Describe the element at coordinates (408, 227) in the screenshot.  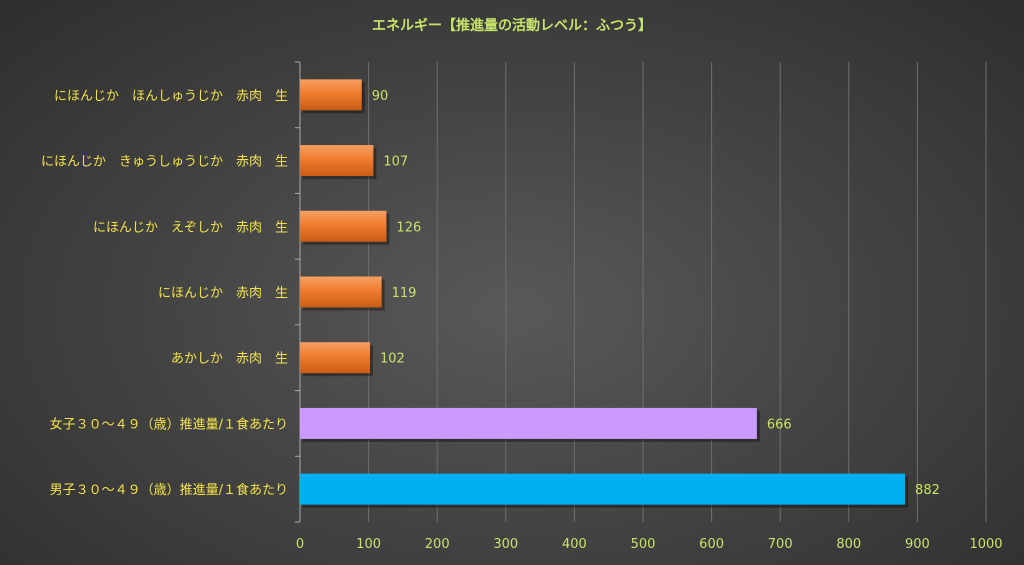
I see `data-label: 126` at that location.